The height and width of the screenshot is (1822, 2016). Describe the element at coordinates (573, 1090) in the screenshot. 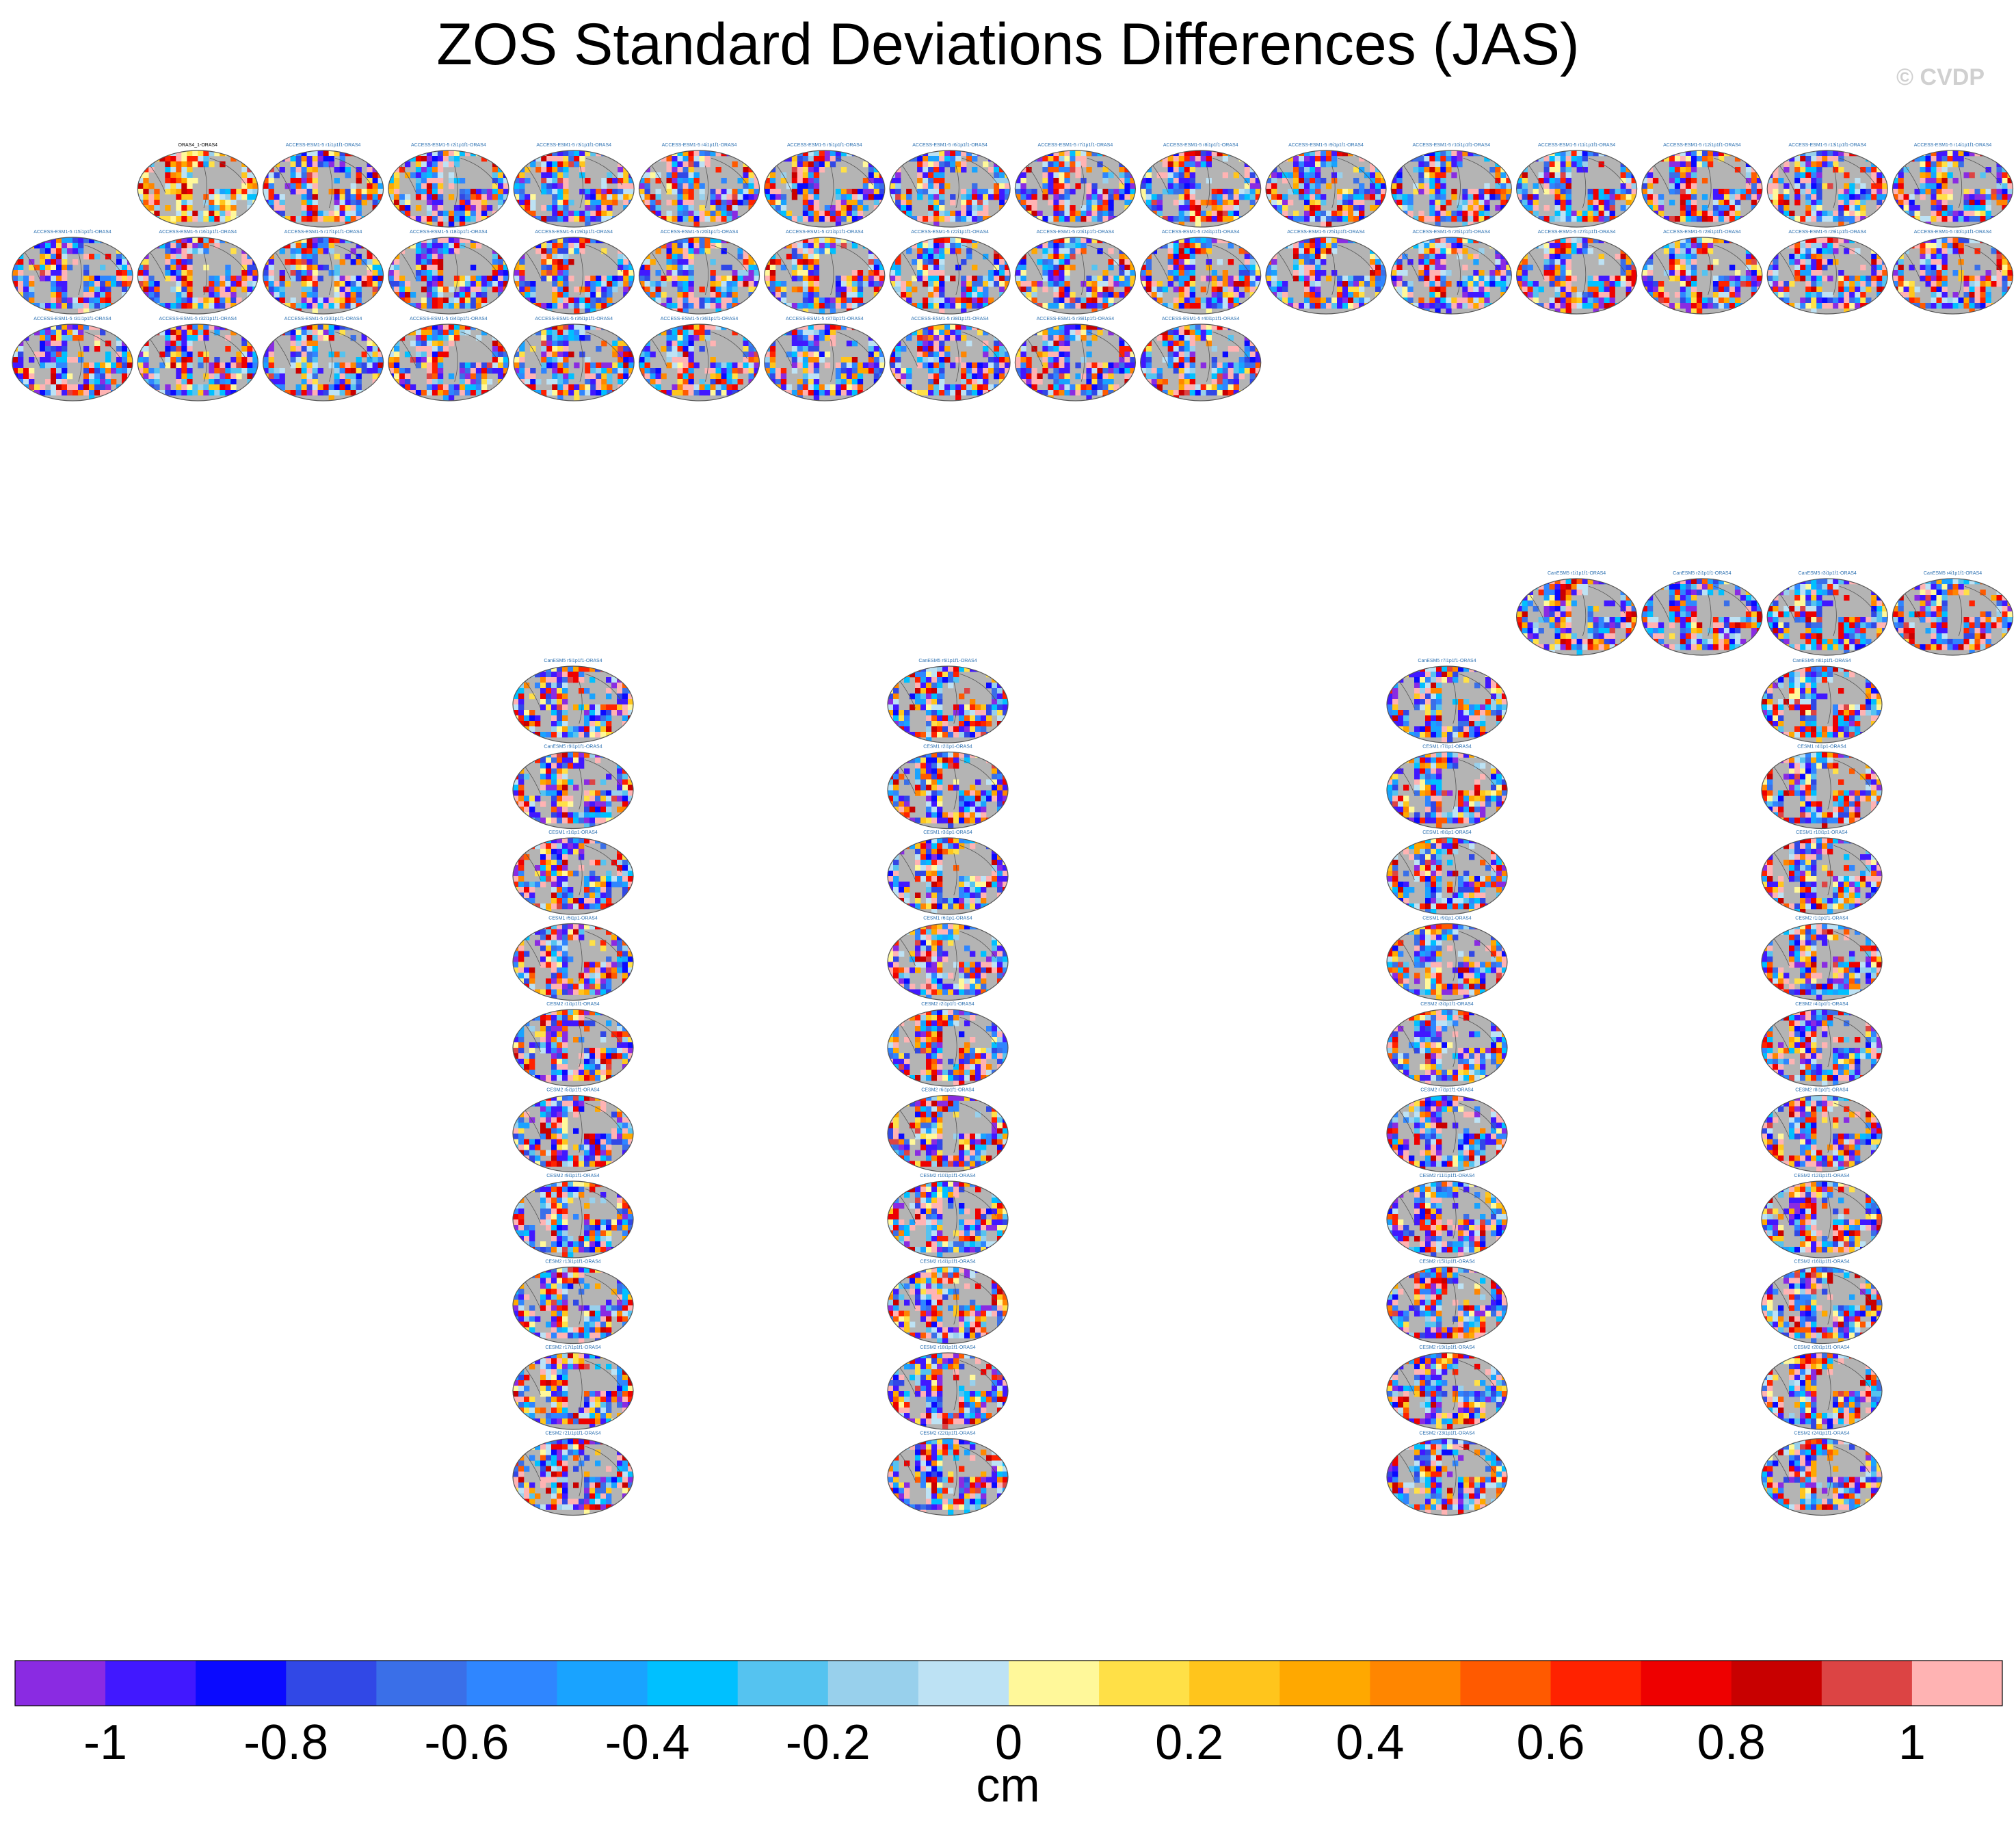

I see `panel-title: CESM2 r5i1p1f1-ORAS4` at that location.